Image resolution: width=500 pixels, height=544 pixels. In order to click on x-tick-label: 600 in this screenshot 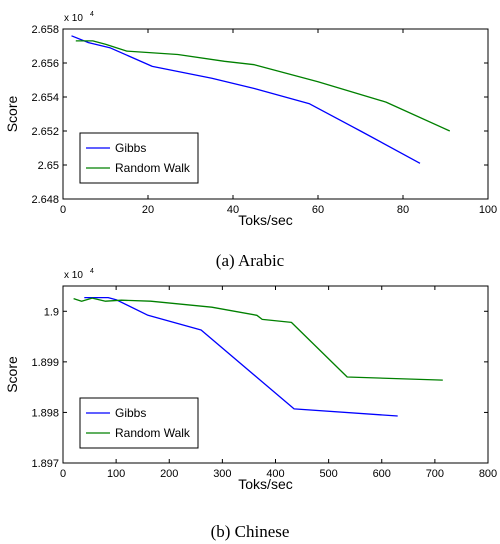, I will do `click(382, 474)`.